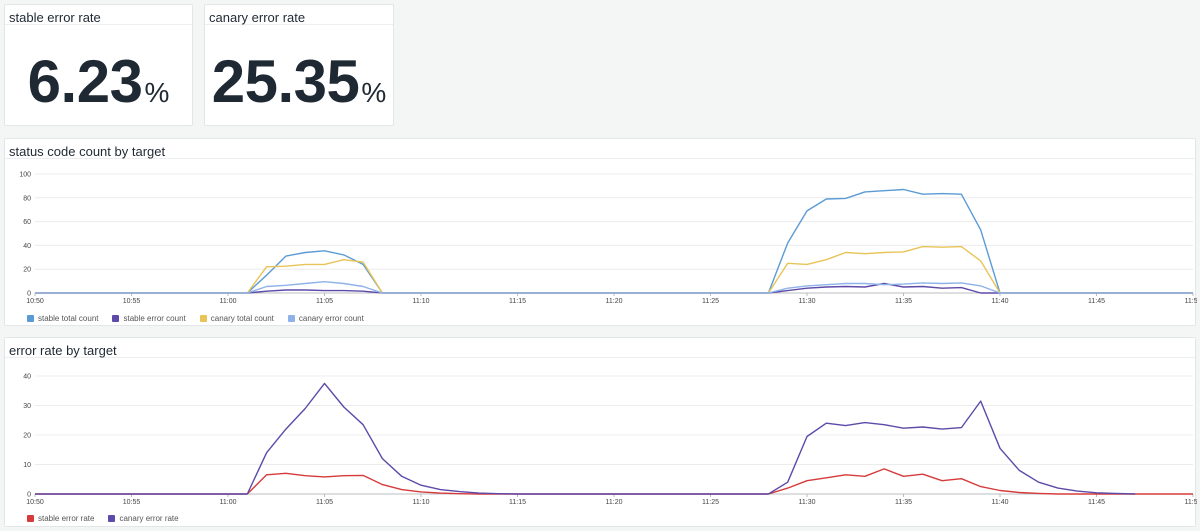  What do you see at coordinates (27, 222) in the screenshot?
I see `y-tick-label: 60` at bounding box center [27, 222].